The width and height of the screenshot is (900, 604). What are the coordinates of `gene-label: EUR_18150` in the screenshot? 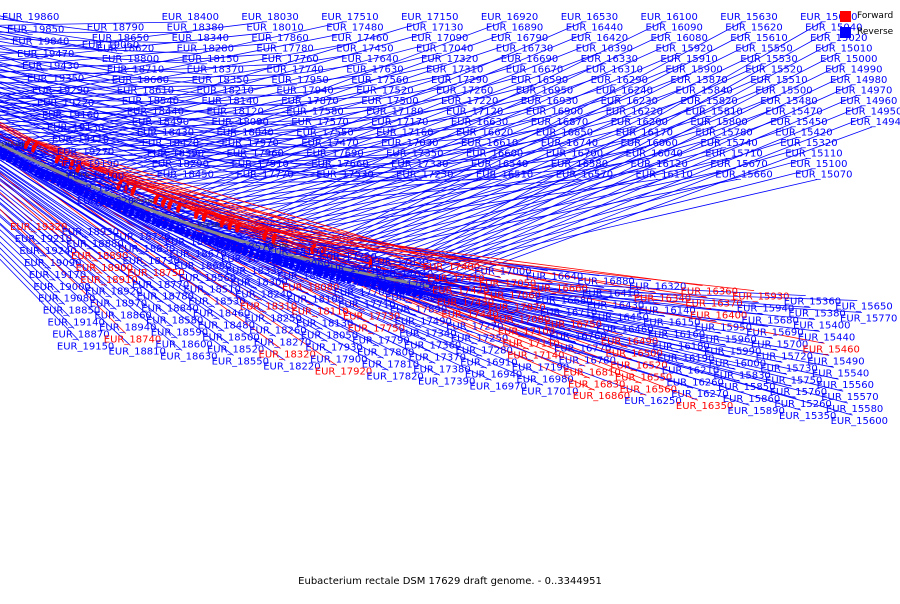 It's located at (210, 59).